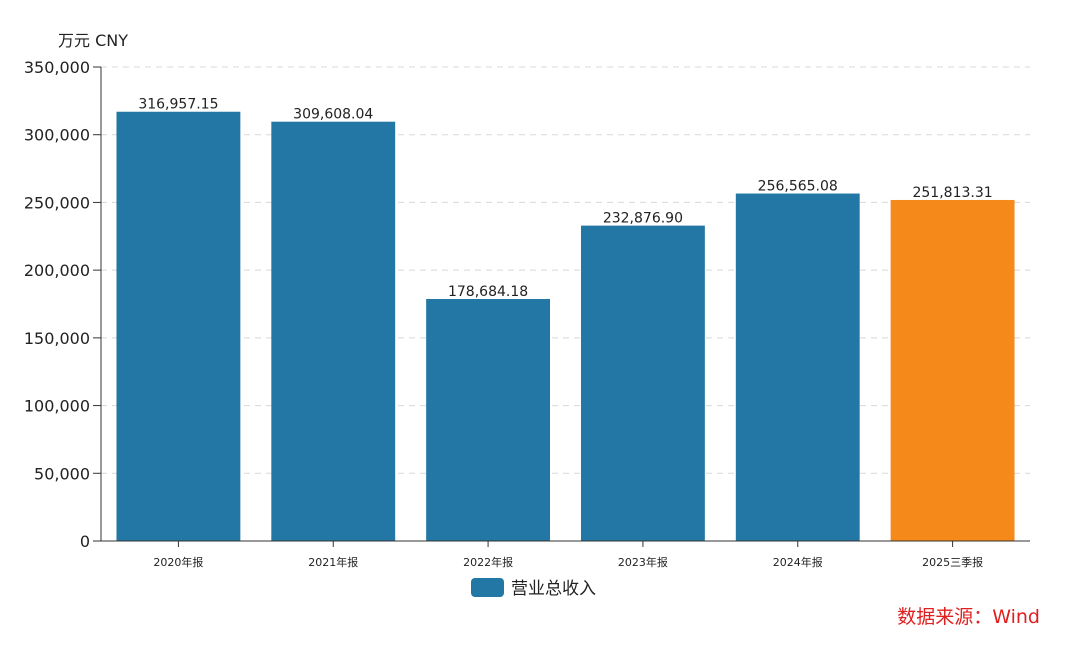 This screenshot has width=1080, height=646. I want to click on legend: 营业总收入, so click(533, 588).